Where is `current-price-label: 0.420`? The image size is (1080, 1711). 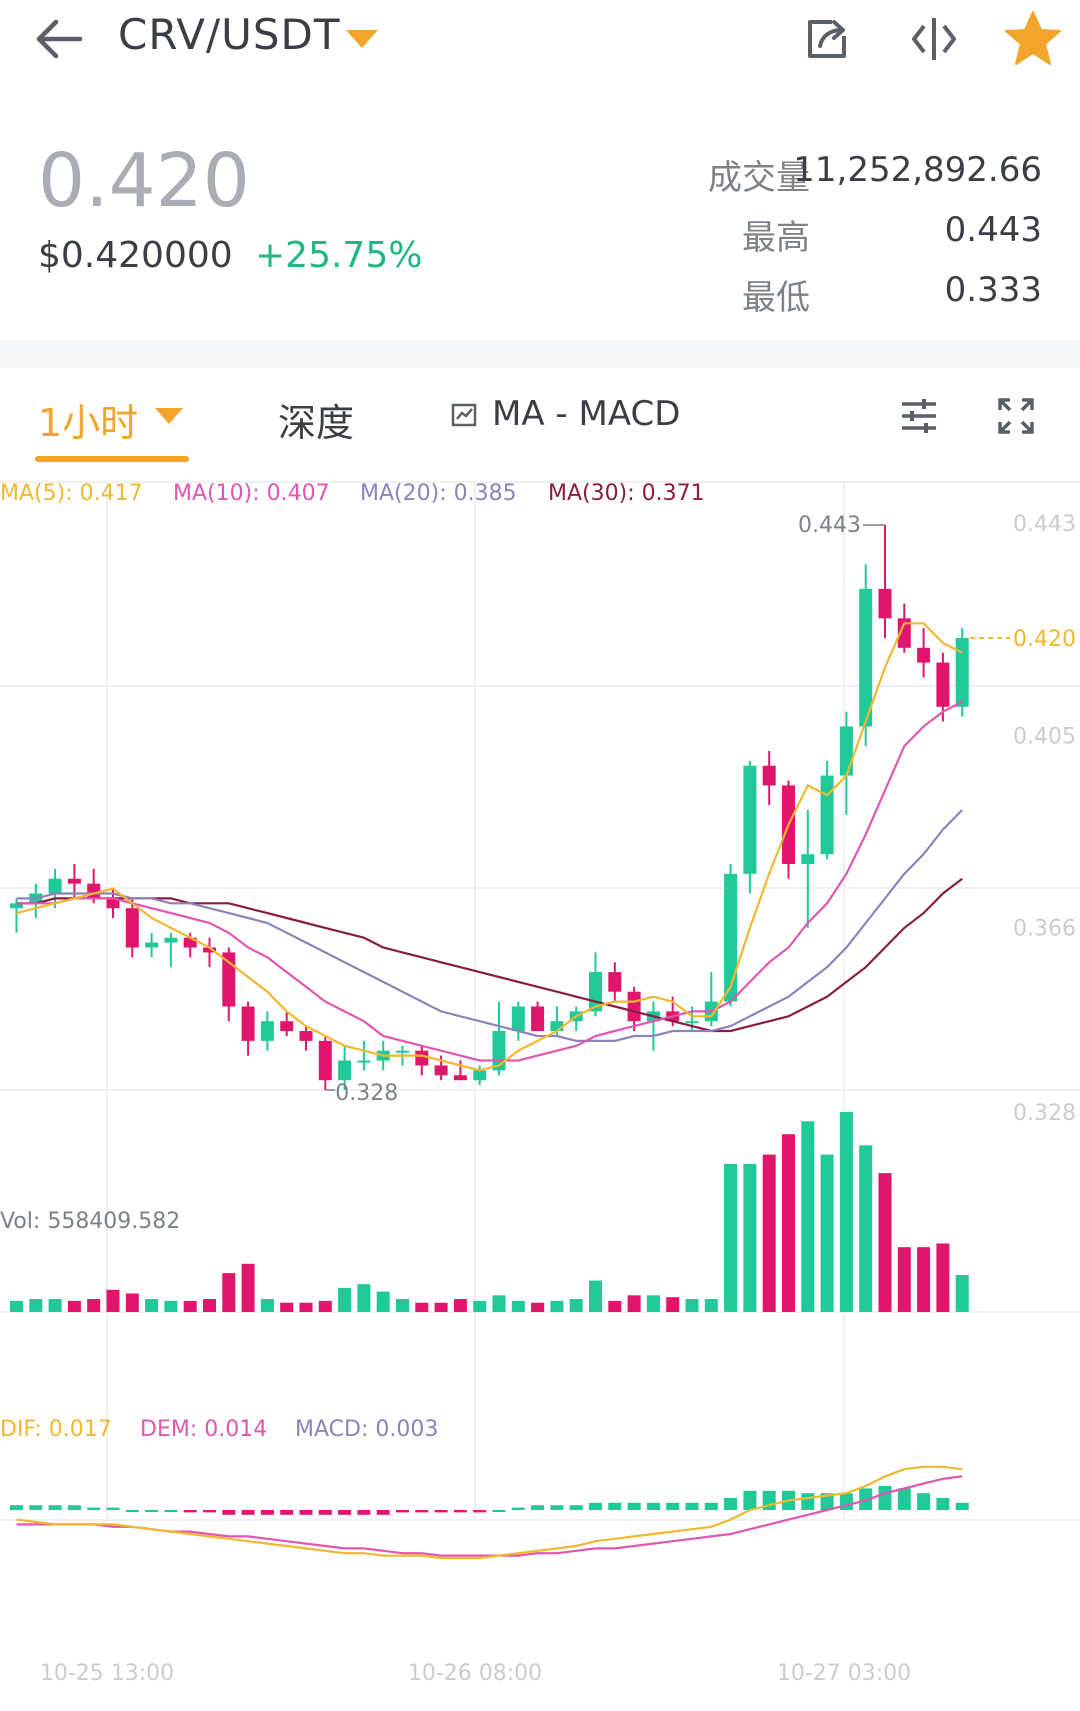
current-price-label: 0.420 is located at coordinates (1044, 639).